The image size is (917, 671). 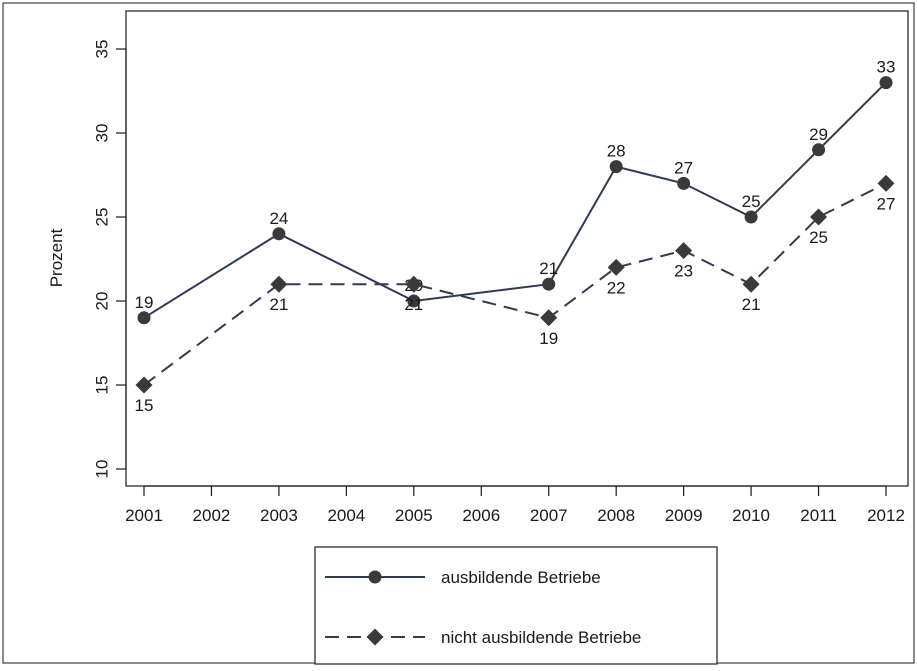 I want to click on x-tick-label: 2002, so click(x=212, y=515).